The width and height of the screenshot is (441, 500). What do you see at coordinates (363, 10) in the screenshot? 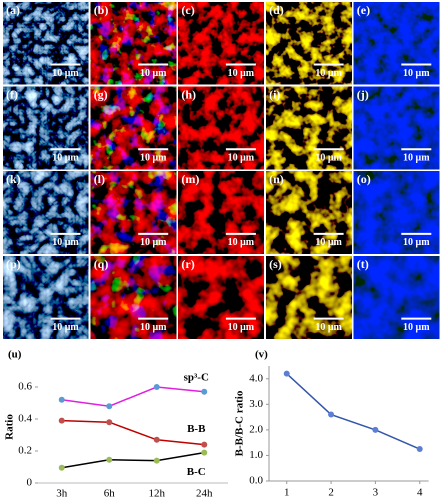
I see `panel-label: (e)` at bounding box center [363, 10].